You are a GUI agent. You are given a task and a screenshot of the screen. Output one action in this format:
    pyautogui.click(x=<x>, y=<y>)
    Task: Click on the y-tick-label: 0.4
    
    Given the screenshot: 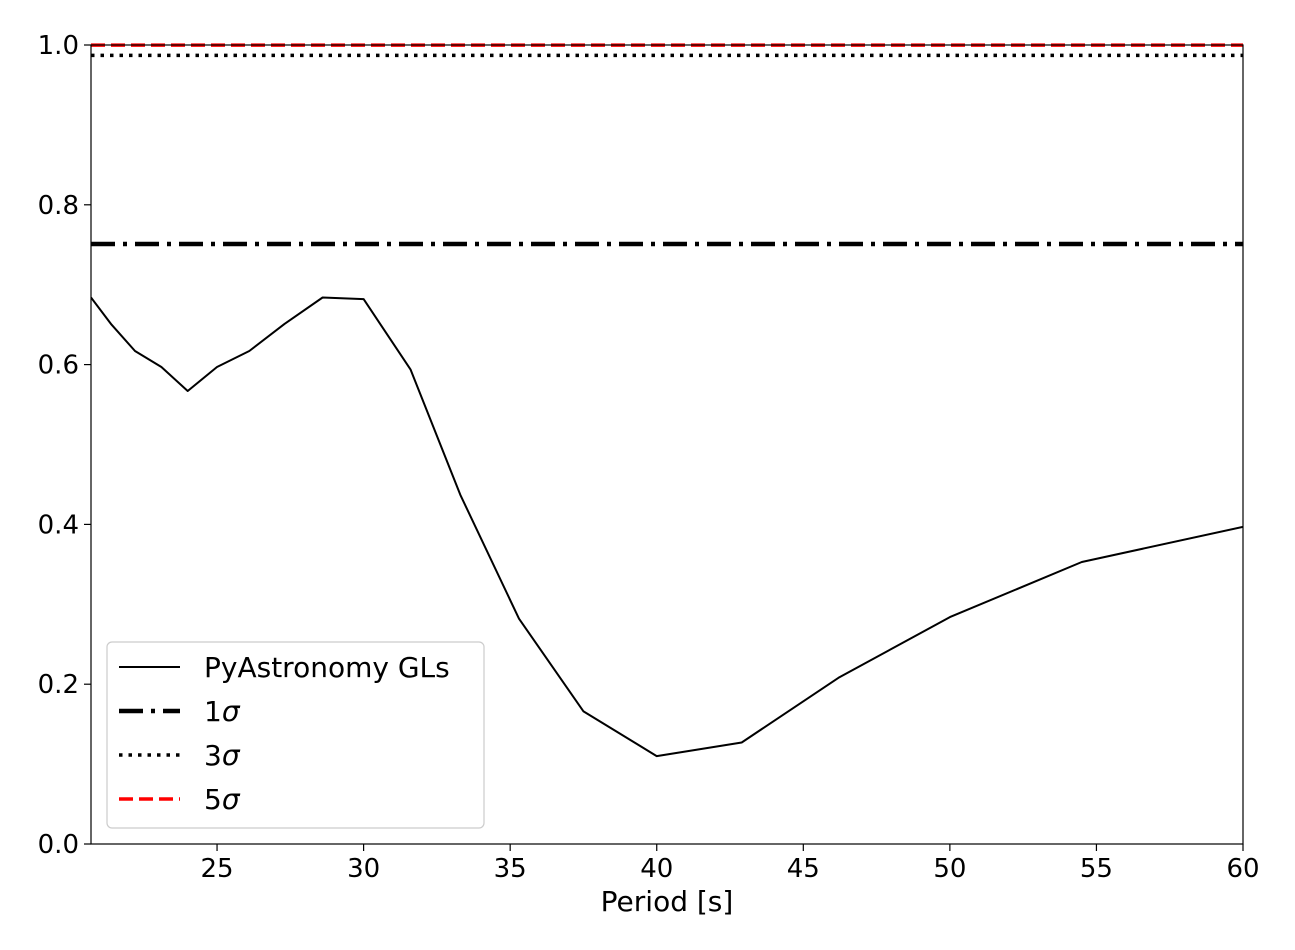 What is the action you would take?
    pyautogui.click(x=58, y=525)
    